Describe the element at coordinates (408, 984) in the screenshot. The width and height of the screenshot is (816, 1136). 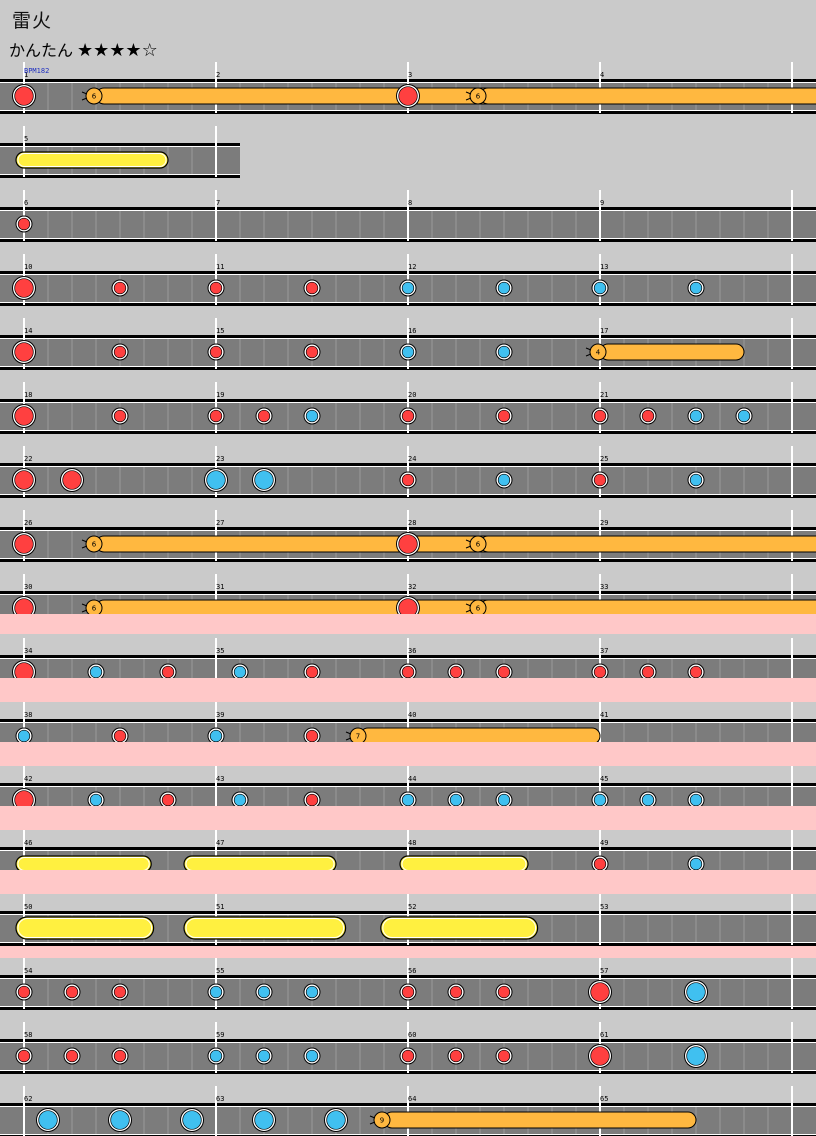
I see `chart-row: 54 55 56 57` at that location.